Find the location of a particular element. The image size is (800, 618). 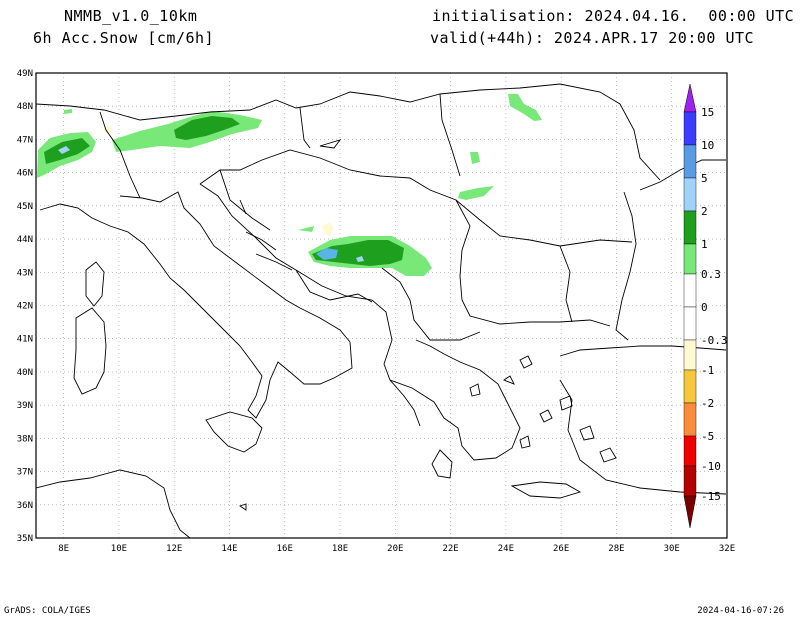

lon-label: 20E is located at coordinates (395, 549).